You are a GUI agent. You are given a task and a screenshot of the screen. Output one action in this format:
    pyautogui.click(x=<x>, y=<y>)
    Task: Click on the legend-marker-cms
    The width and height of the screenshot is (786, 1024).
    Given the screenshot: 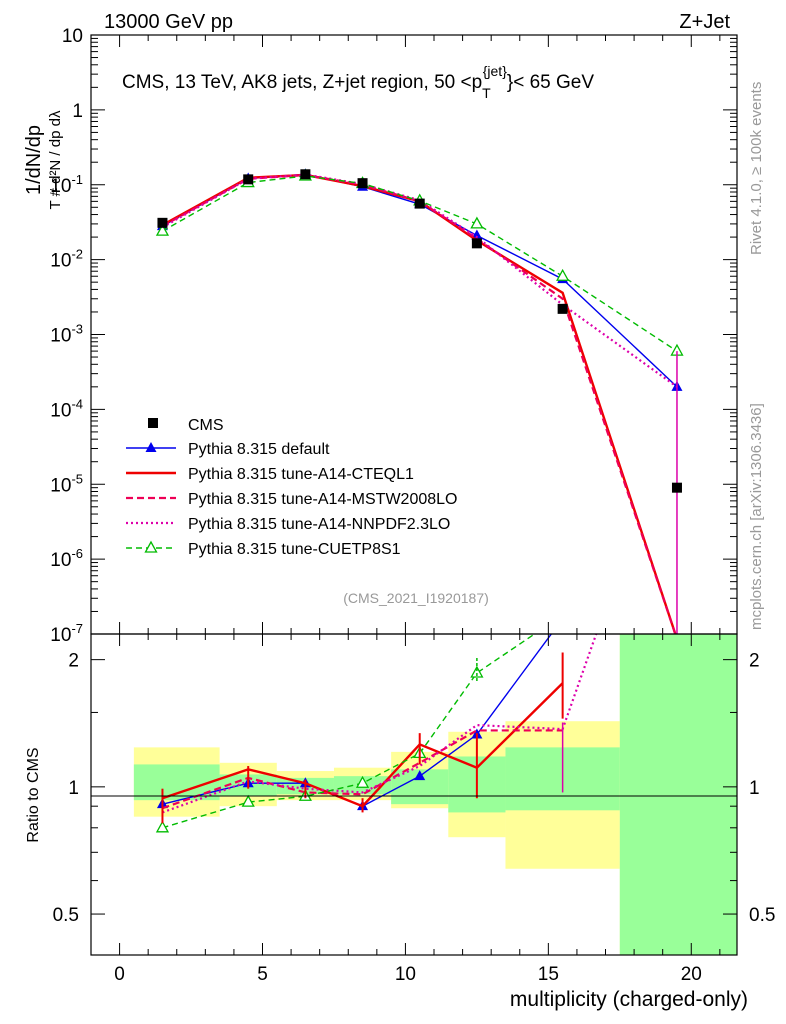 What is the action you would take?
    pyautogui.click(x=153, y=423)
    